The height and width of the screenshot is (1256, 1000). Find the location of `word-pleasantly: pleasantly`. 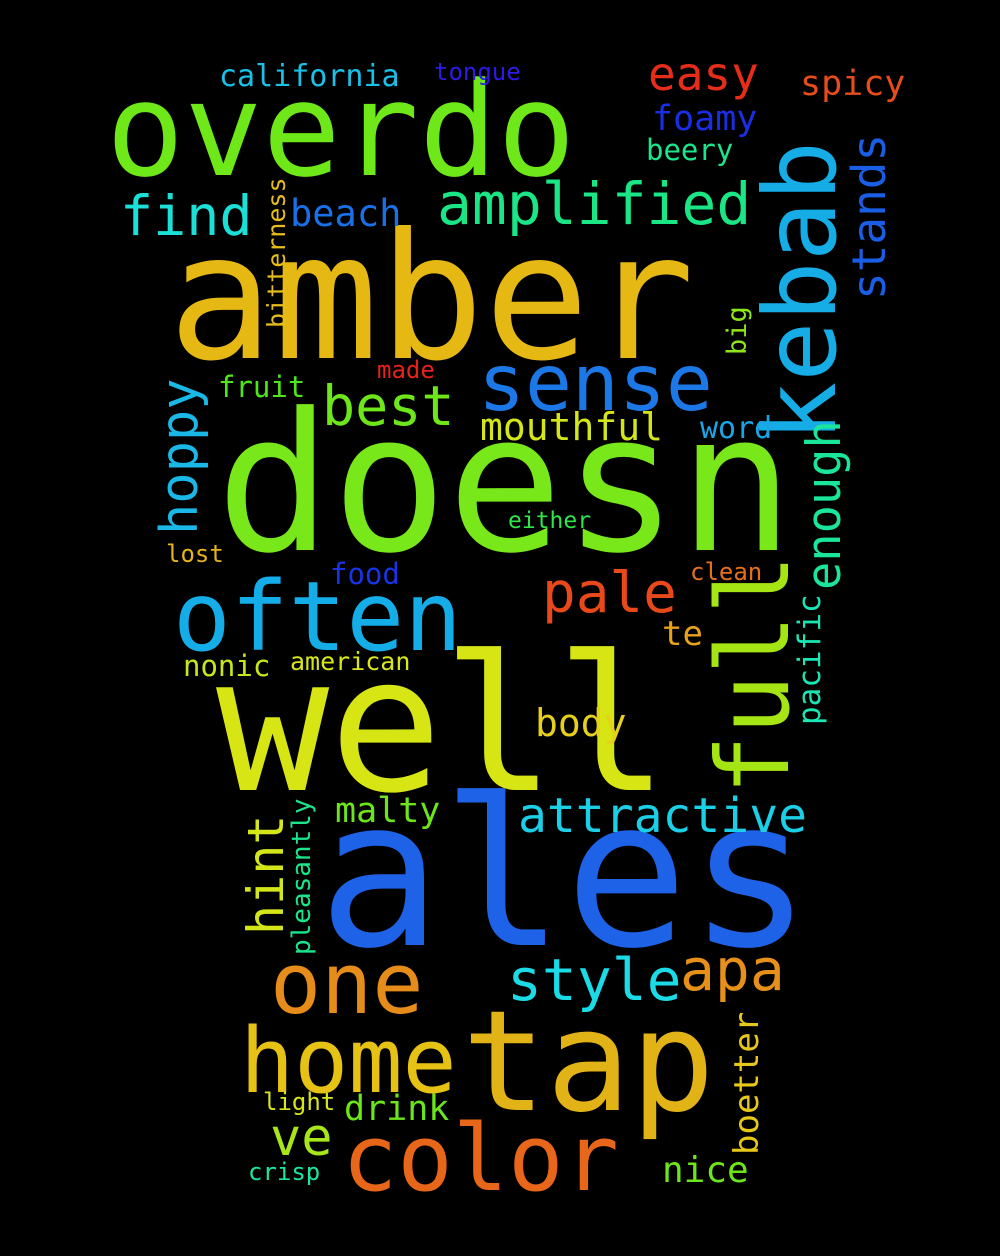

word-pleasantly: pleasantly is located at coordinates (302, 876).